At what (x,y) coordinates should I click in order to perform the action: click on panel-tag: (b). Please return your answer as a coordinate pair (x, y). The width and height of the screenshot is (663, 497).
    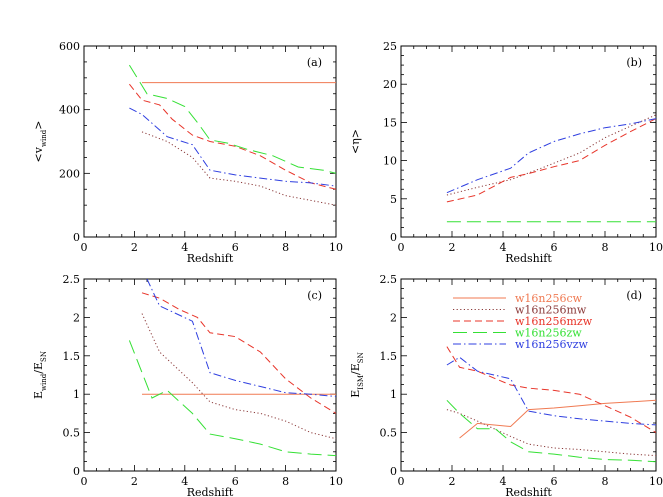
    Looking at the image, I should click on (634, 62).